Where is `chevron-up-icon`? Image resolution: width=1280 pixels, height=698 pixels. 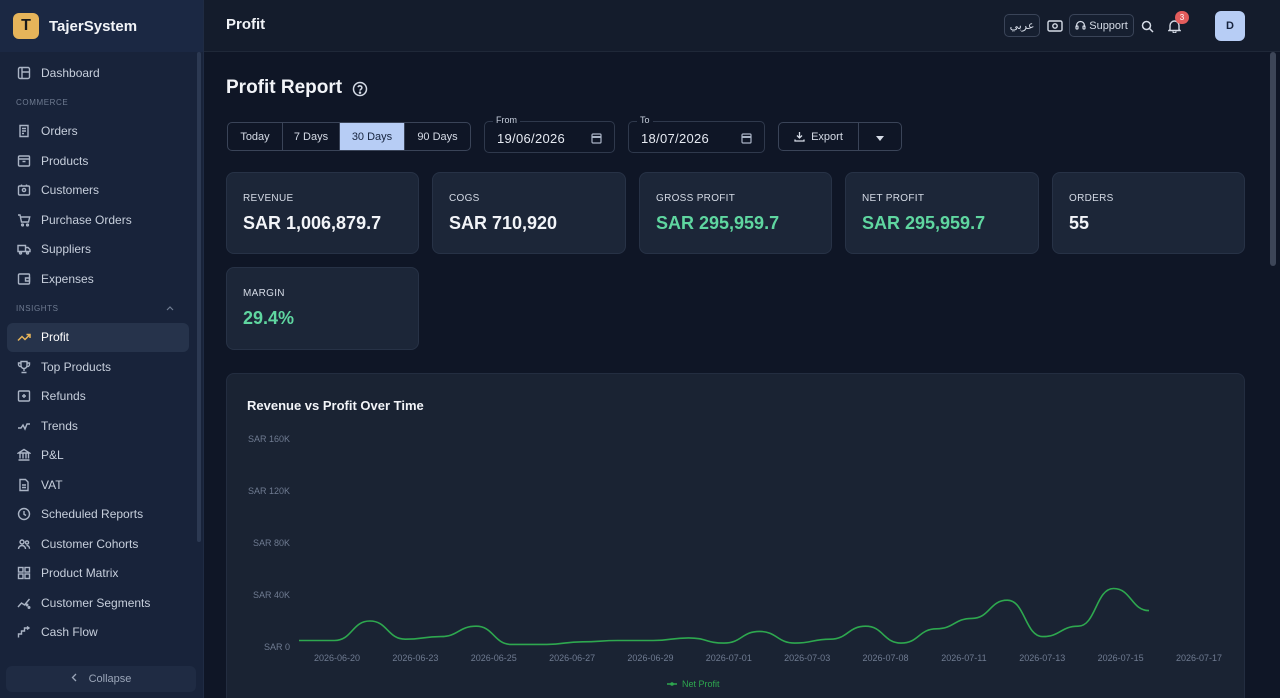
chevron-up-icon is located at coordinates (170, 308).